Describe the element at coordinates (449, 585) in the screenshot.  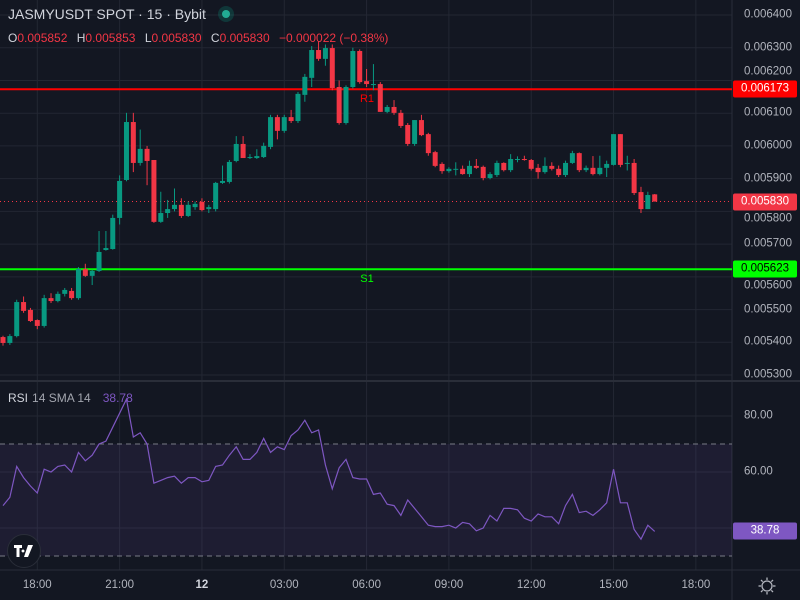
I see `time-tick-label: 09:00` at that location.